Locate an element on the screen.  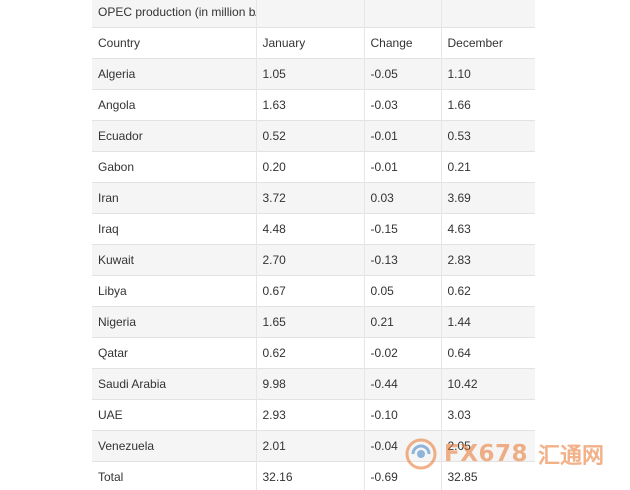
cell-country: Nigeria is located at coordinates (174, 322).